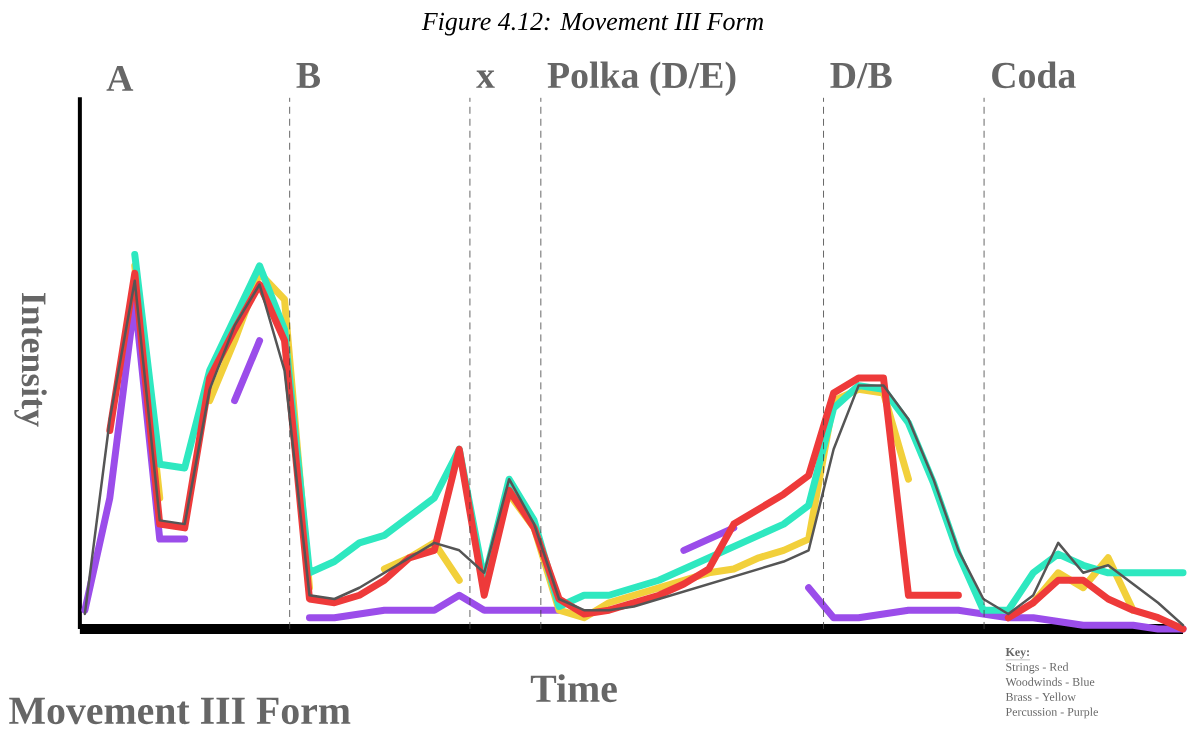 The width and height of the screenshot is (1188, 734). I want to click on text: B, so click(308, 76).